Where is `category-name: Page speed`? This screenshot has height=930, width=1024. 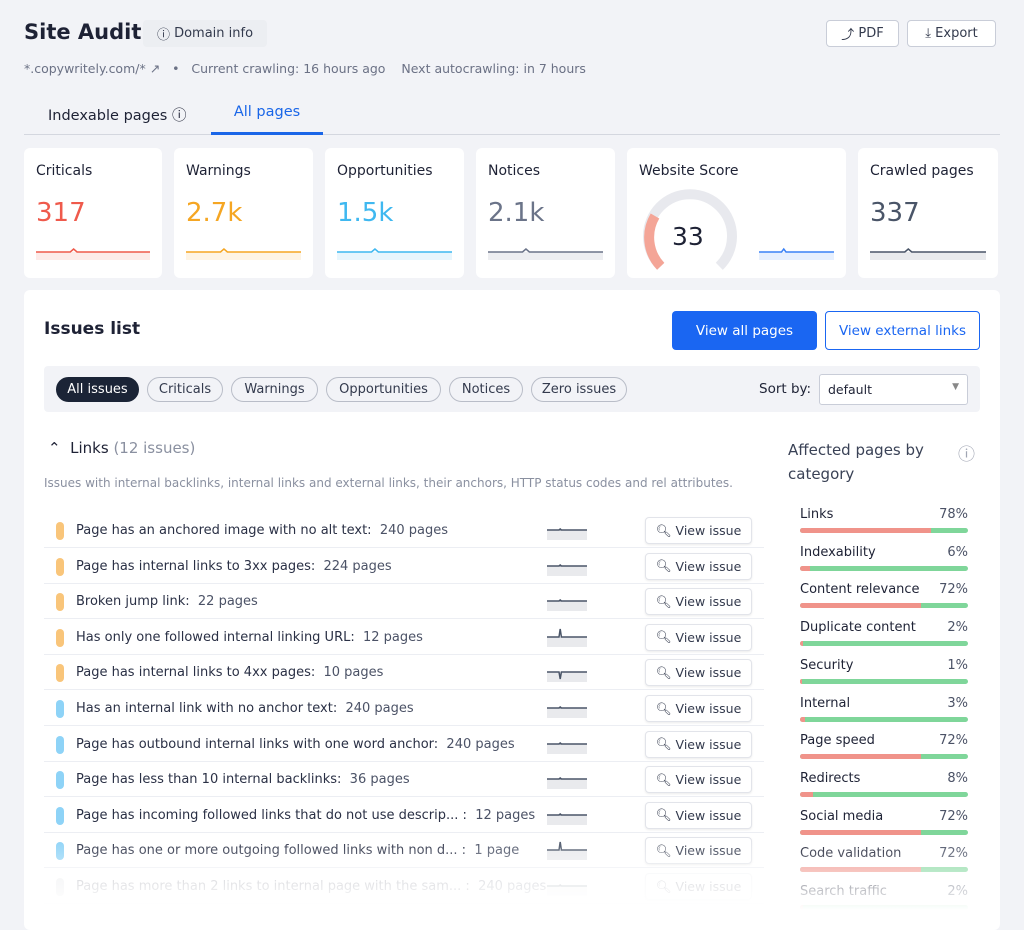 category-name: Page speed is located at coordinates (837, 740).